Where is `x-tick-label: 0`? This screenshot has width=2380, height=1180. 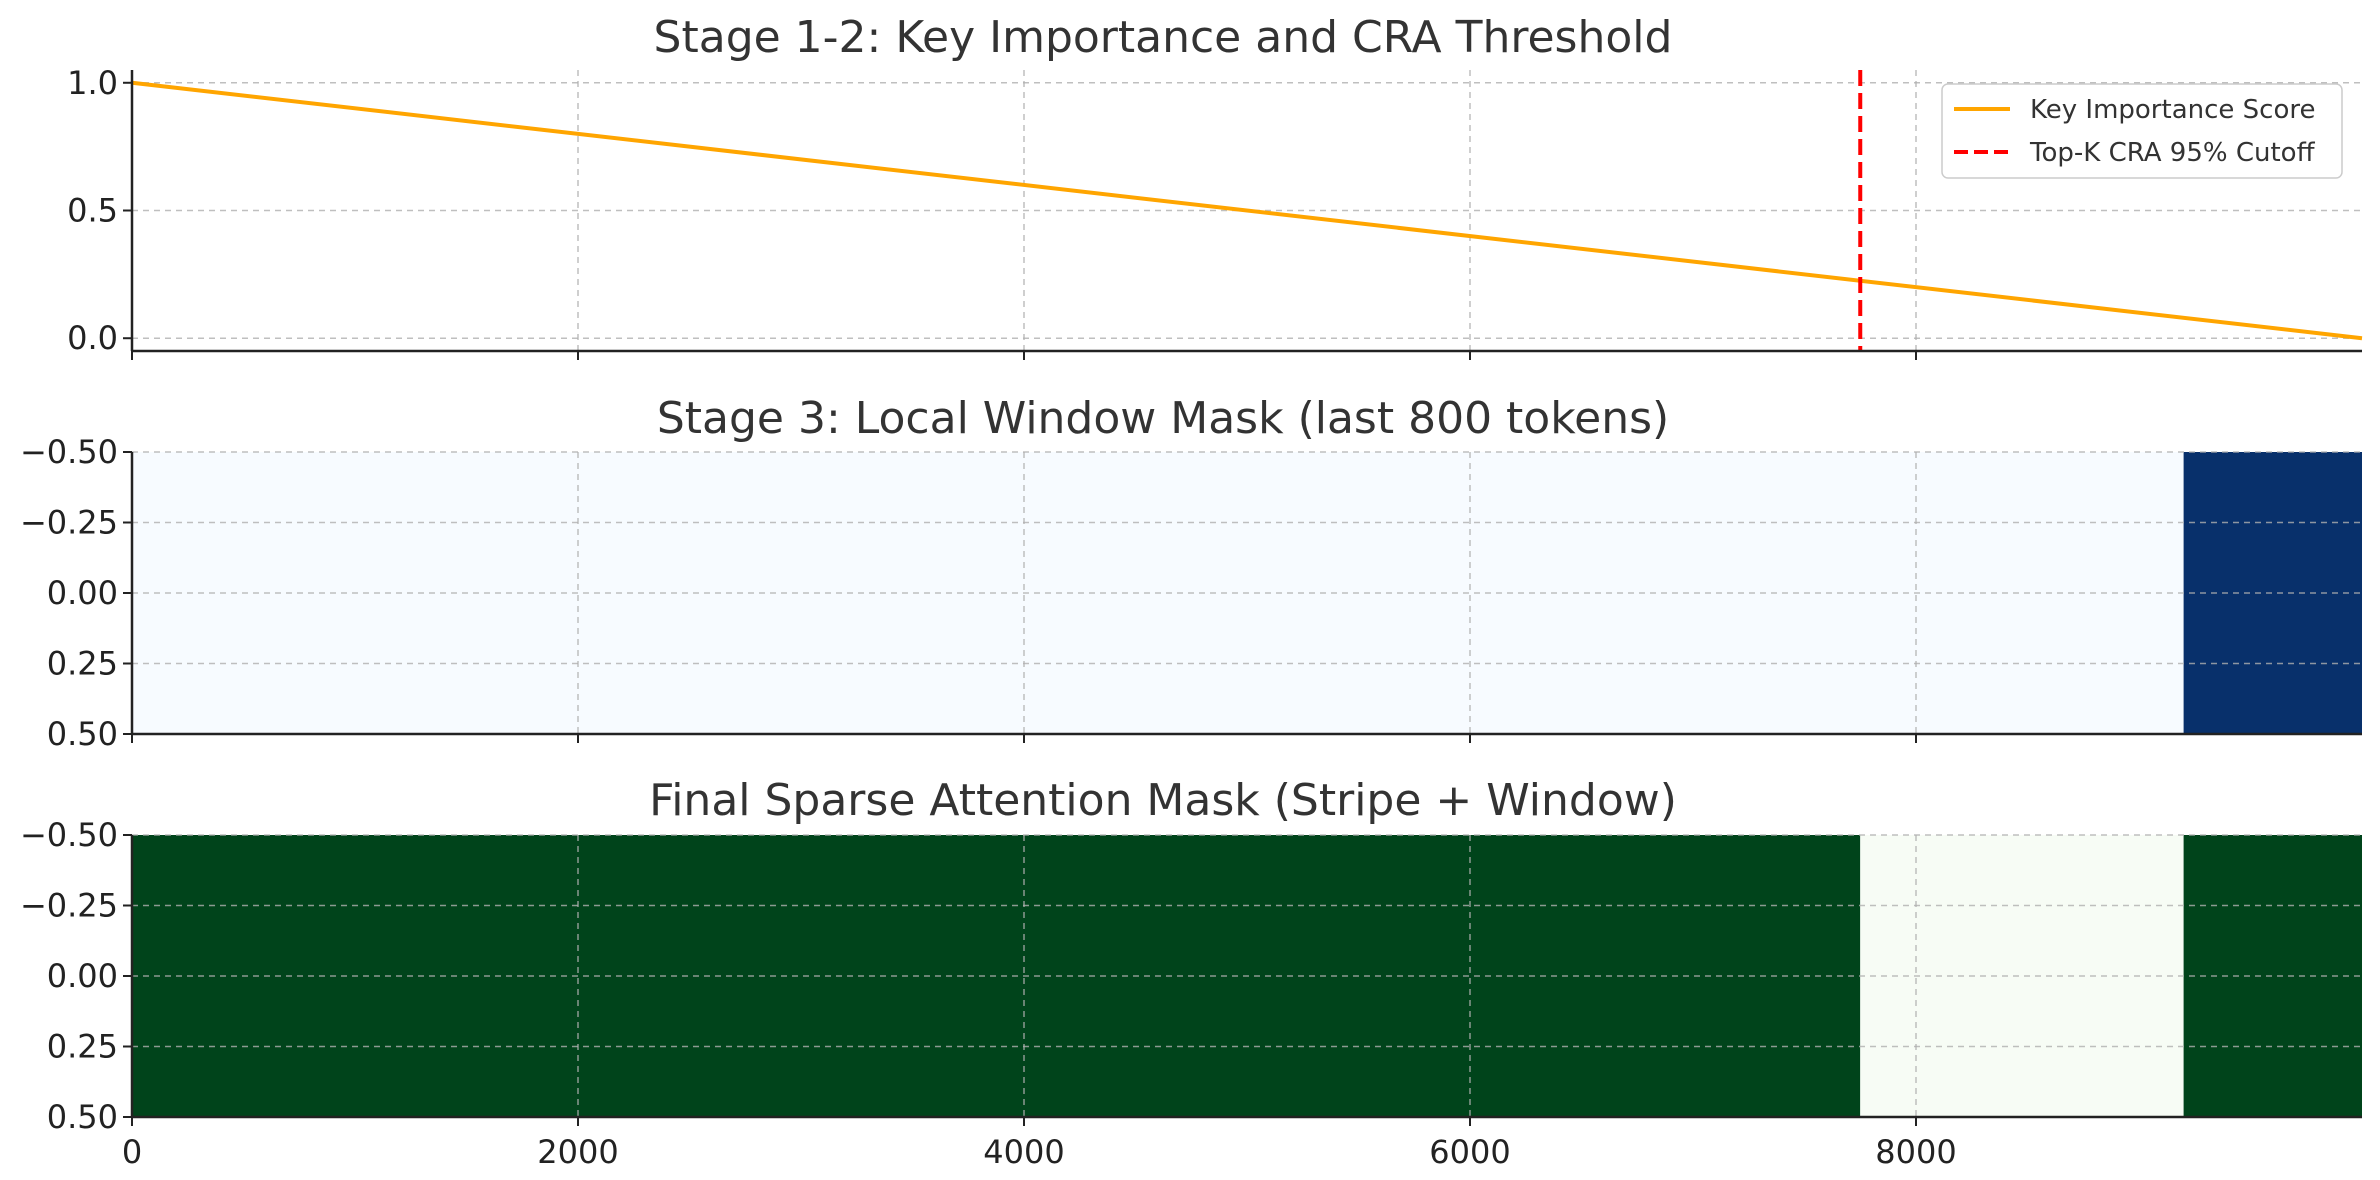 x-tick-label: 0 is located at coordinates (132, 1152).